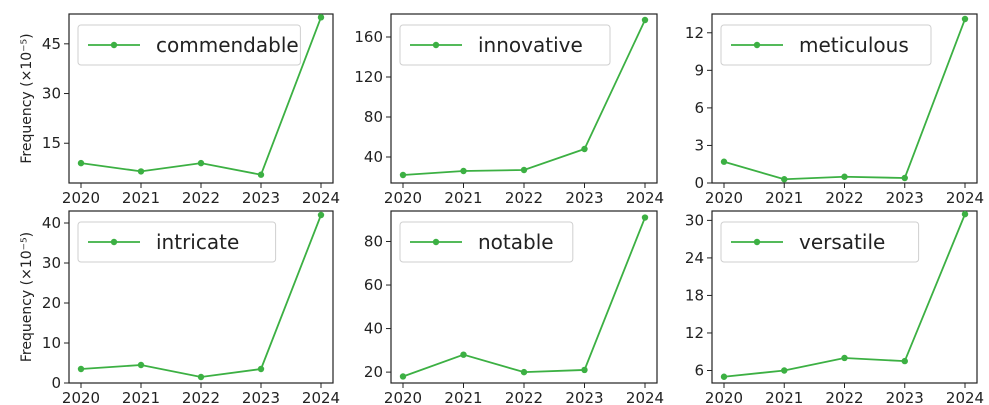  Describe the element at coordinates (694, 295) in the screenshot. I see `y-tick-label: 18` at that location.